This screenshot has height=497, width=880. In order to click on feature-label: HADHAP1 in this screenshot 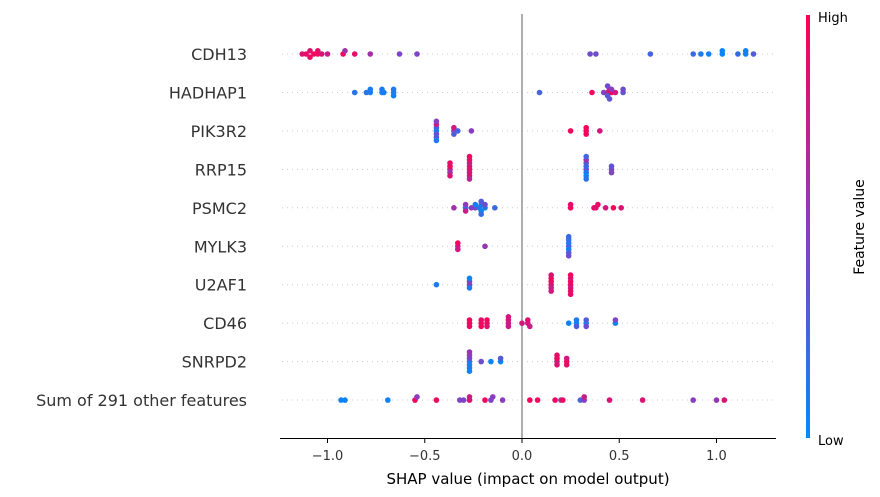, I will do `click(208, 92)`.